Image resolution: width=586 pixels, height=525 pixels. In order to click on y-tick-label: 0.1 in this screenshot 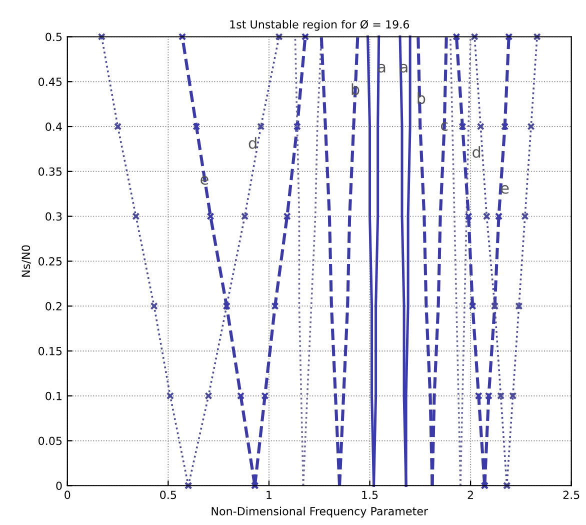, I will do `click(54, 396)`.